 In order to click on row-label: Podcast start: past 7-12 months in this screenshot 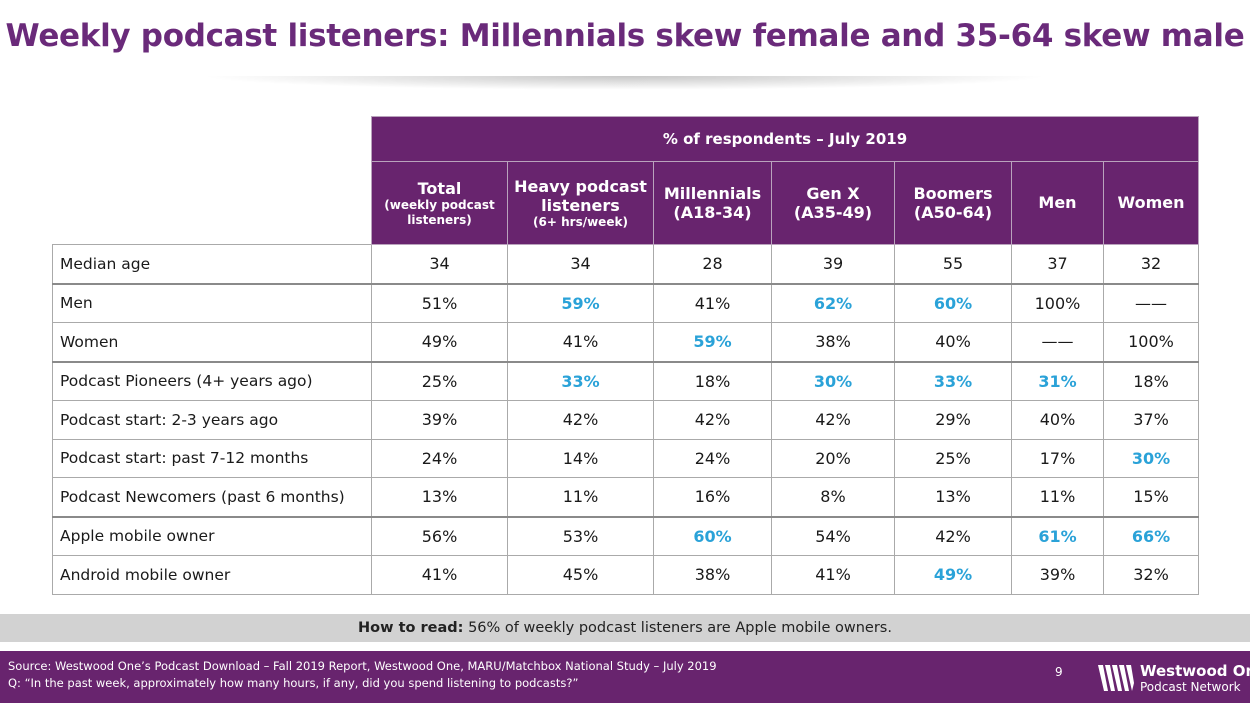, I will do `click(212, 458)`.